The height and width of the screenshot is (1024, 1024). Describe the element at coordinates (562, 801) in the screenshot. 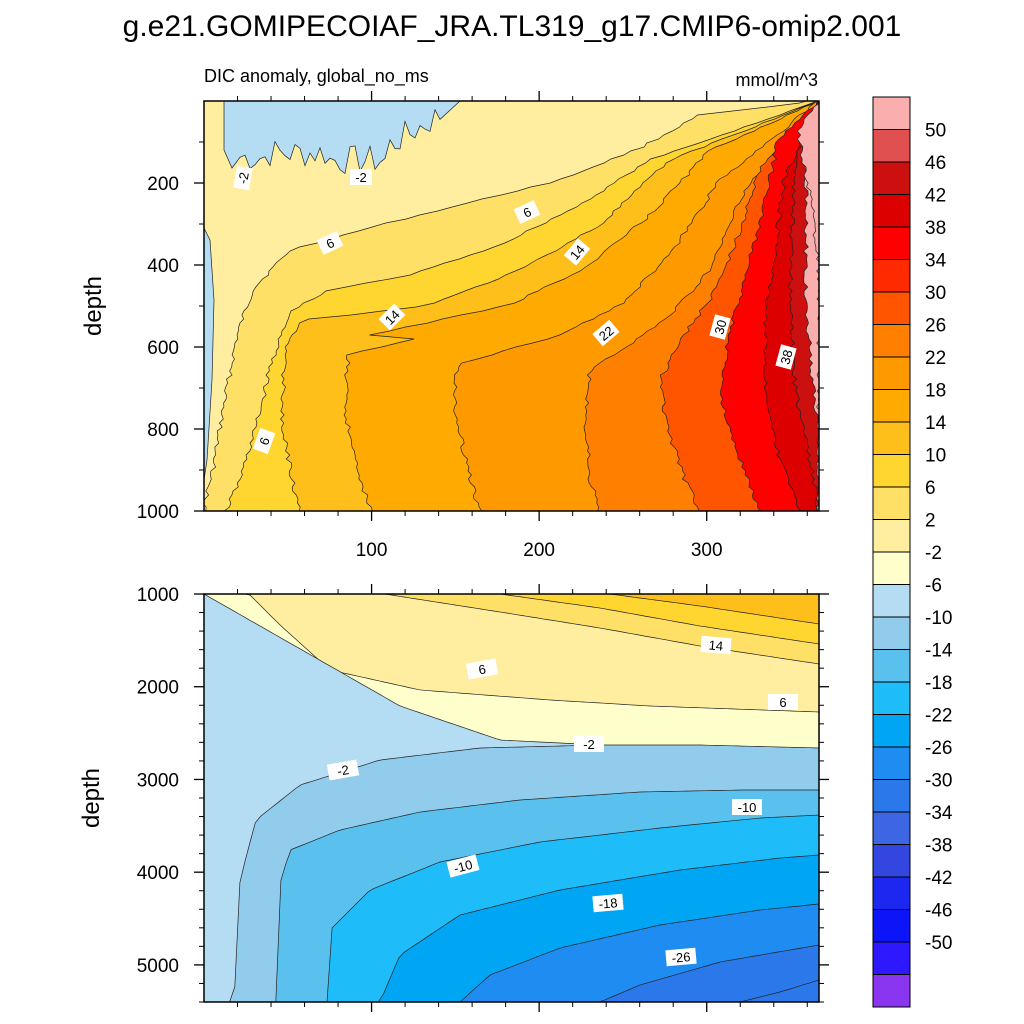

I see `lower-contour-labels: 14 6 6 -2 -2 -10 -10 -18 -26` at that location.